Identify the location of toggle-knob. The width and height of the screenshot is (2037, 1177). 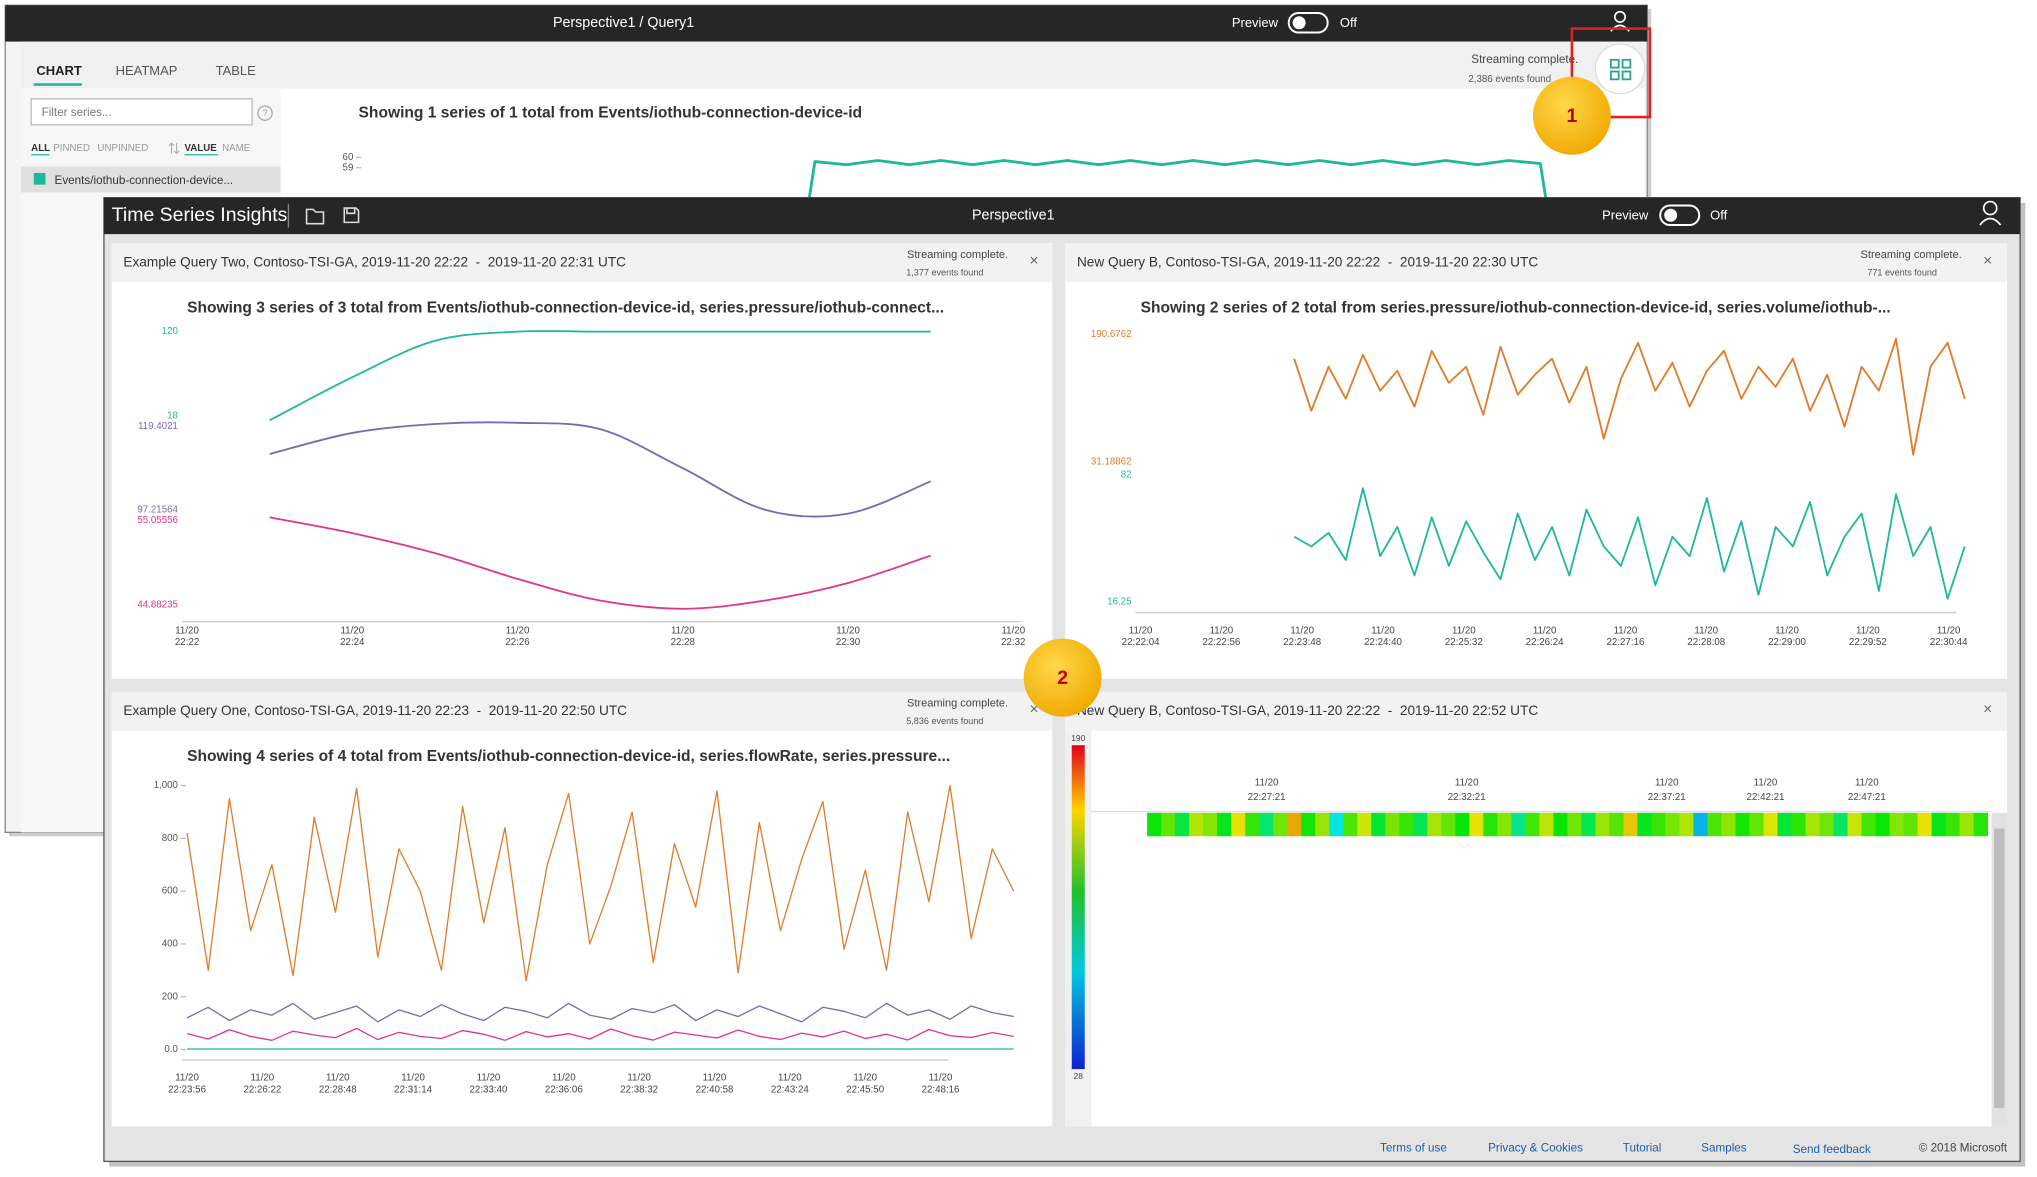
(1299, 23).